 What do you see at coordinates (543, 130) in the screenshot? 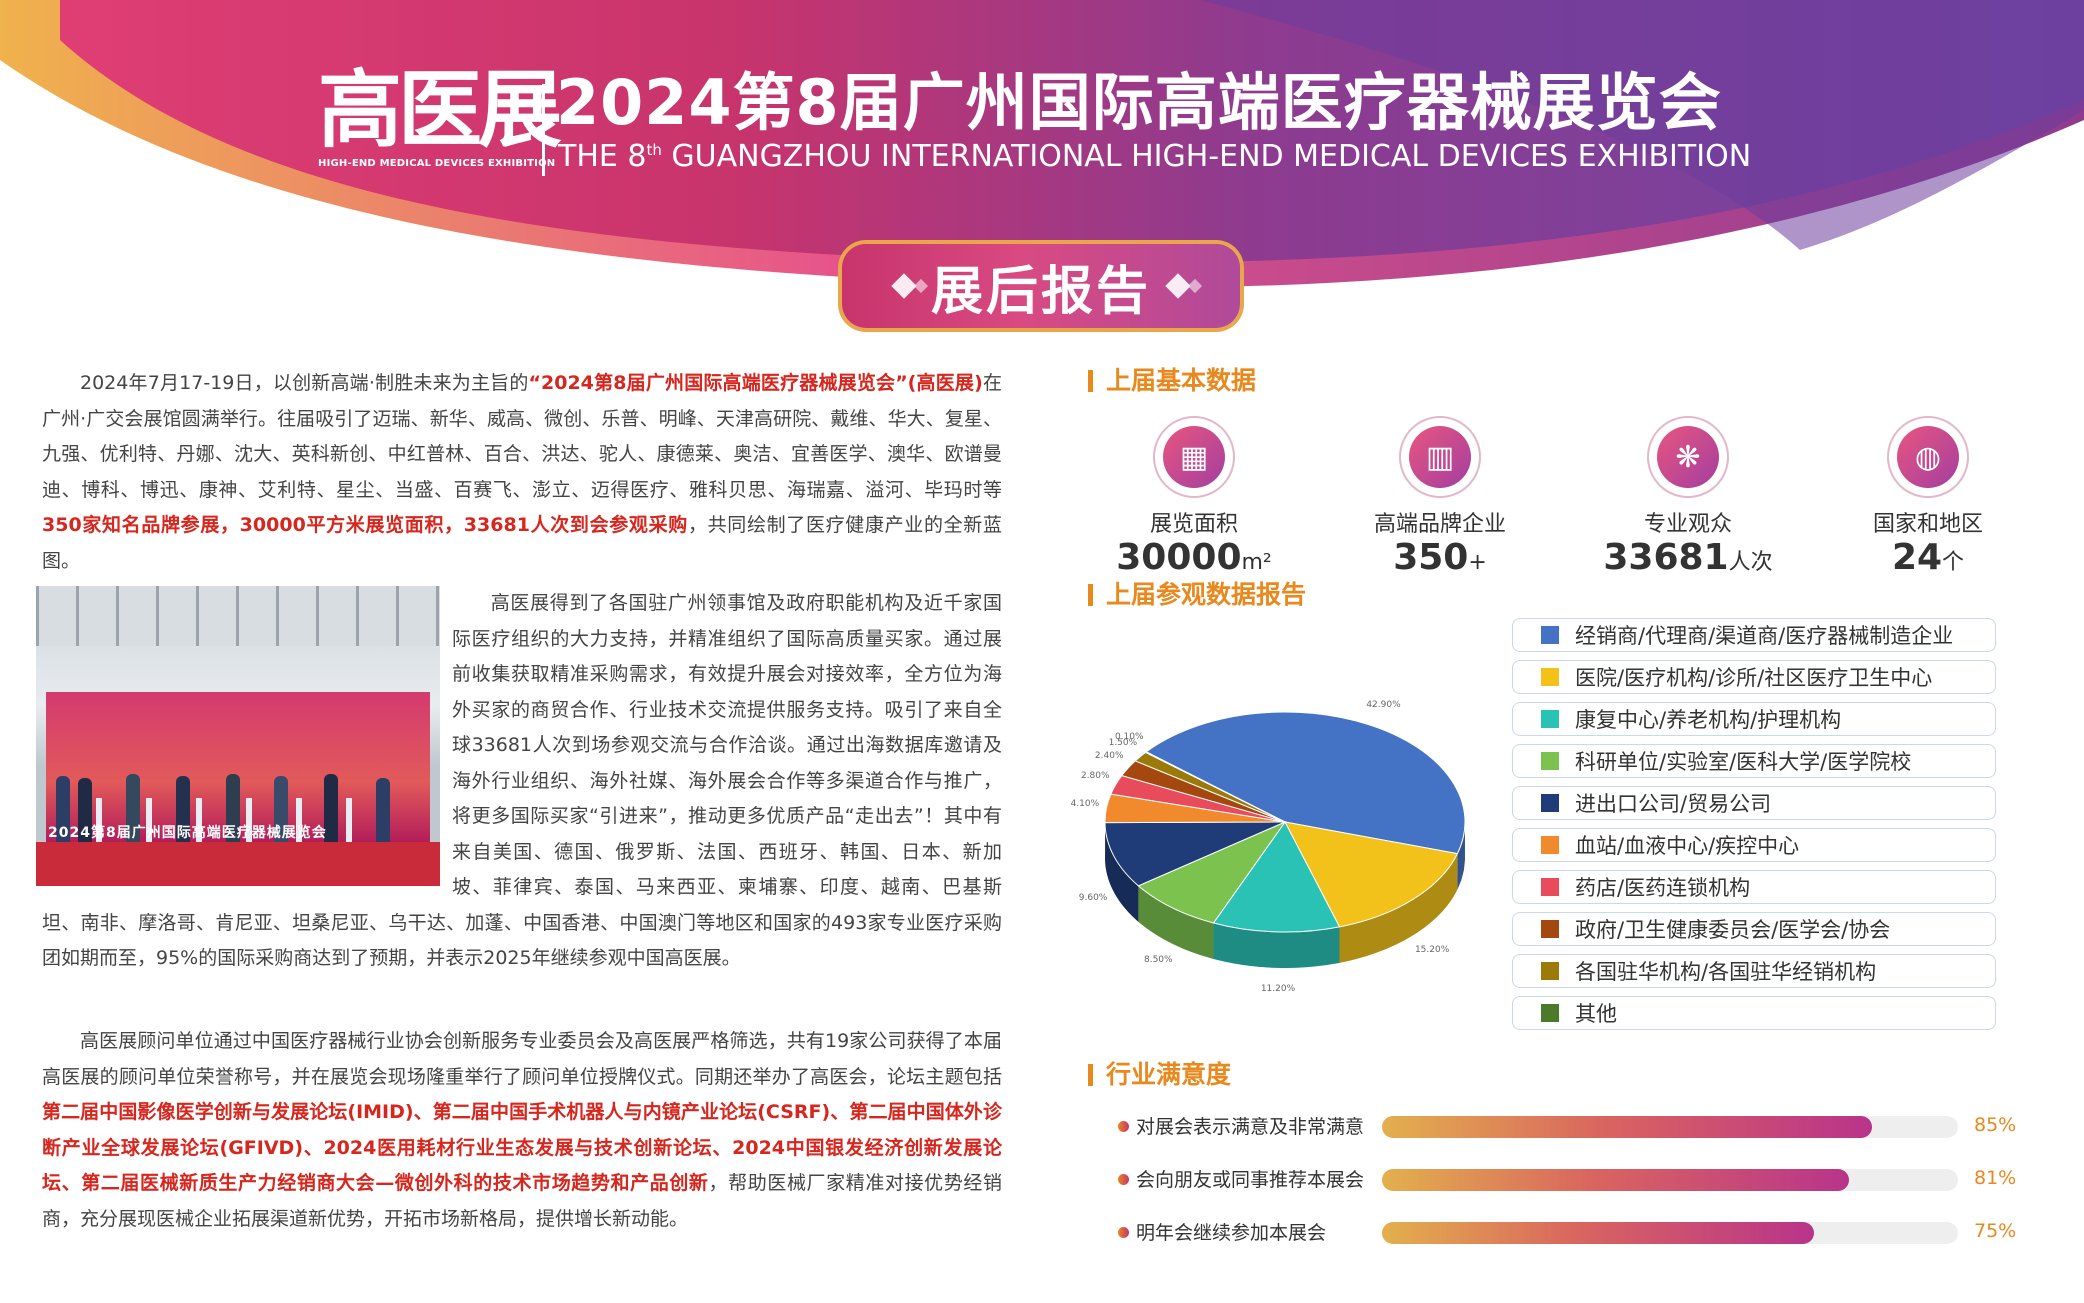
I see `logo-divider` at bounding box center [543, 130].